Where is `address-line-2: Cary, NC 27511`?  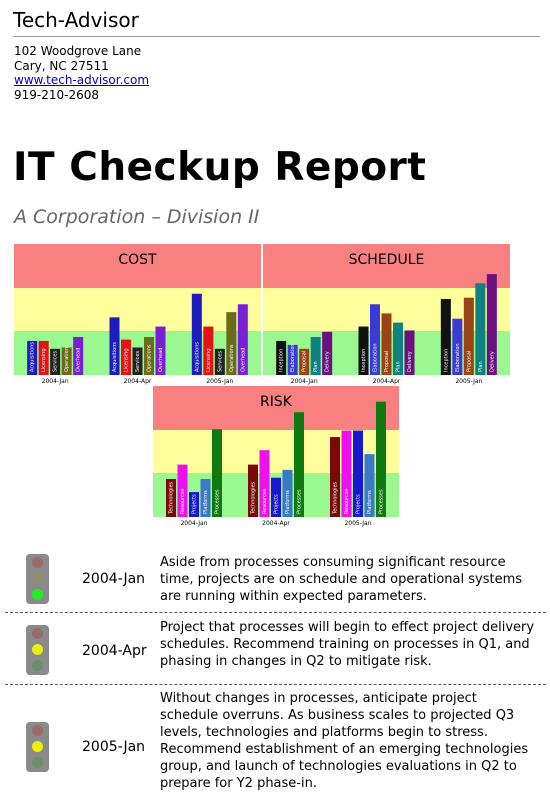
address-line-2: Cary, NC 27511 is located at coordinates (61, 65).